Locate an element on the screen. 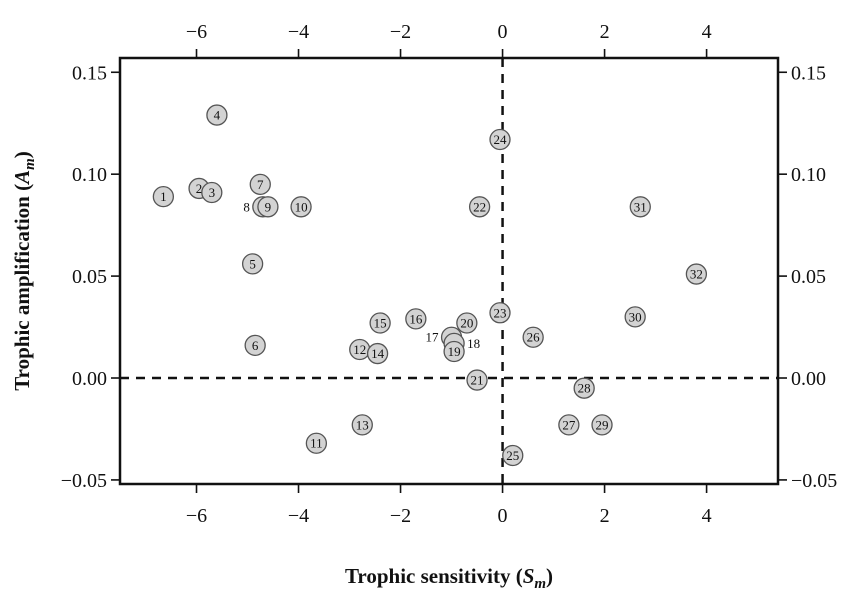  y-axis-title-subscript: m is located at coordinates (30, 164).